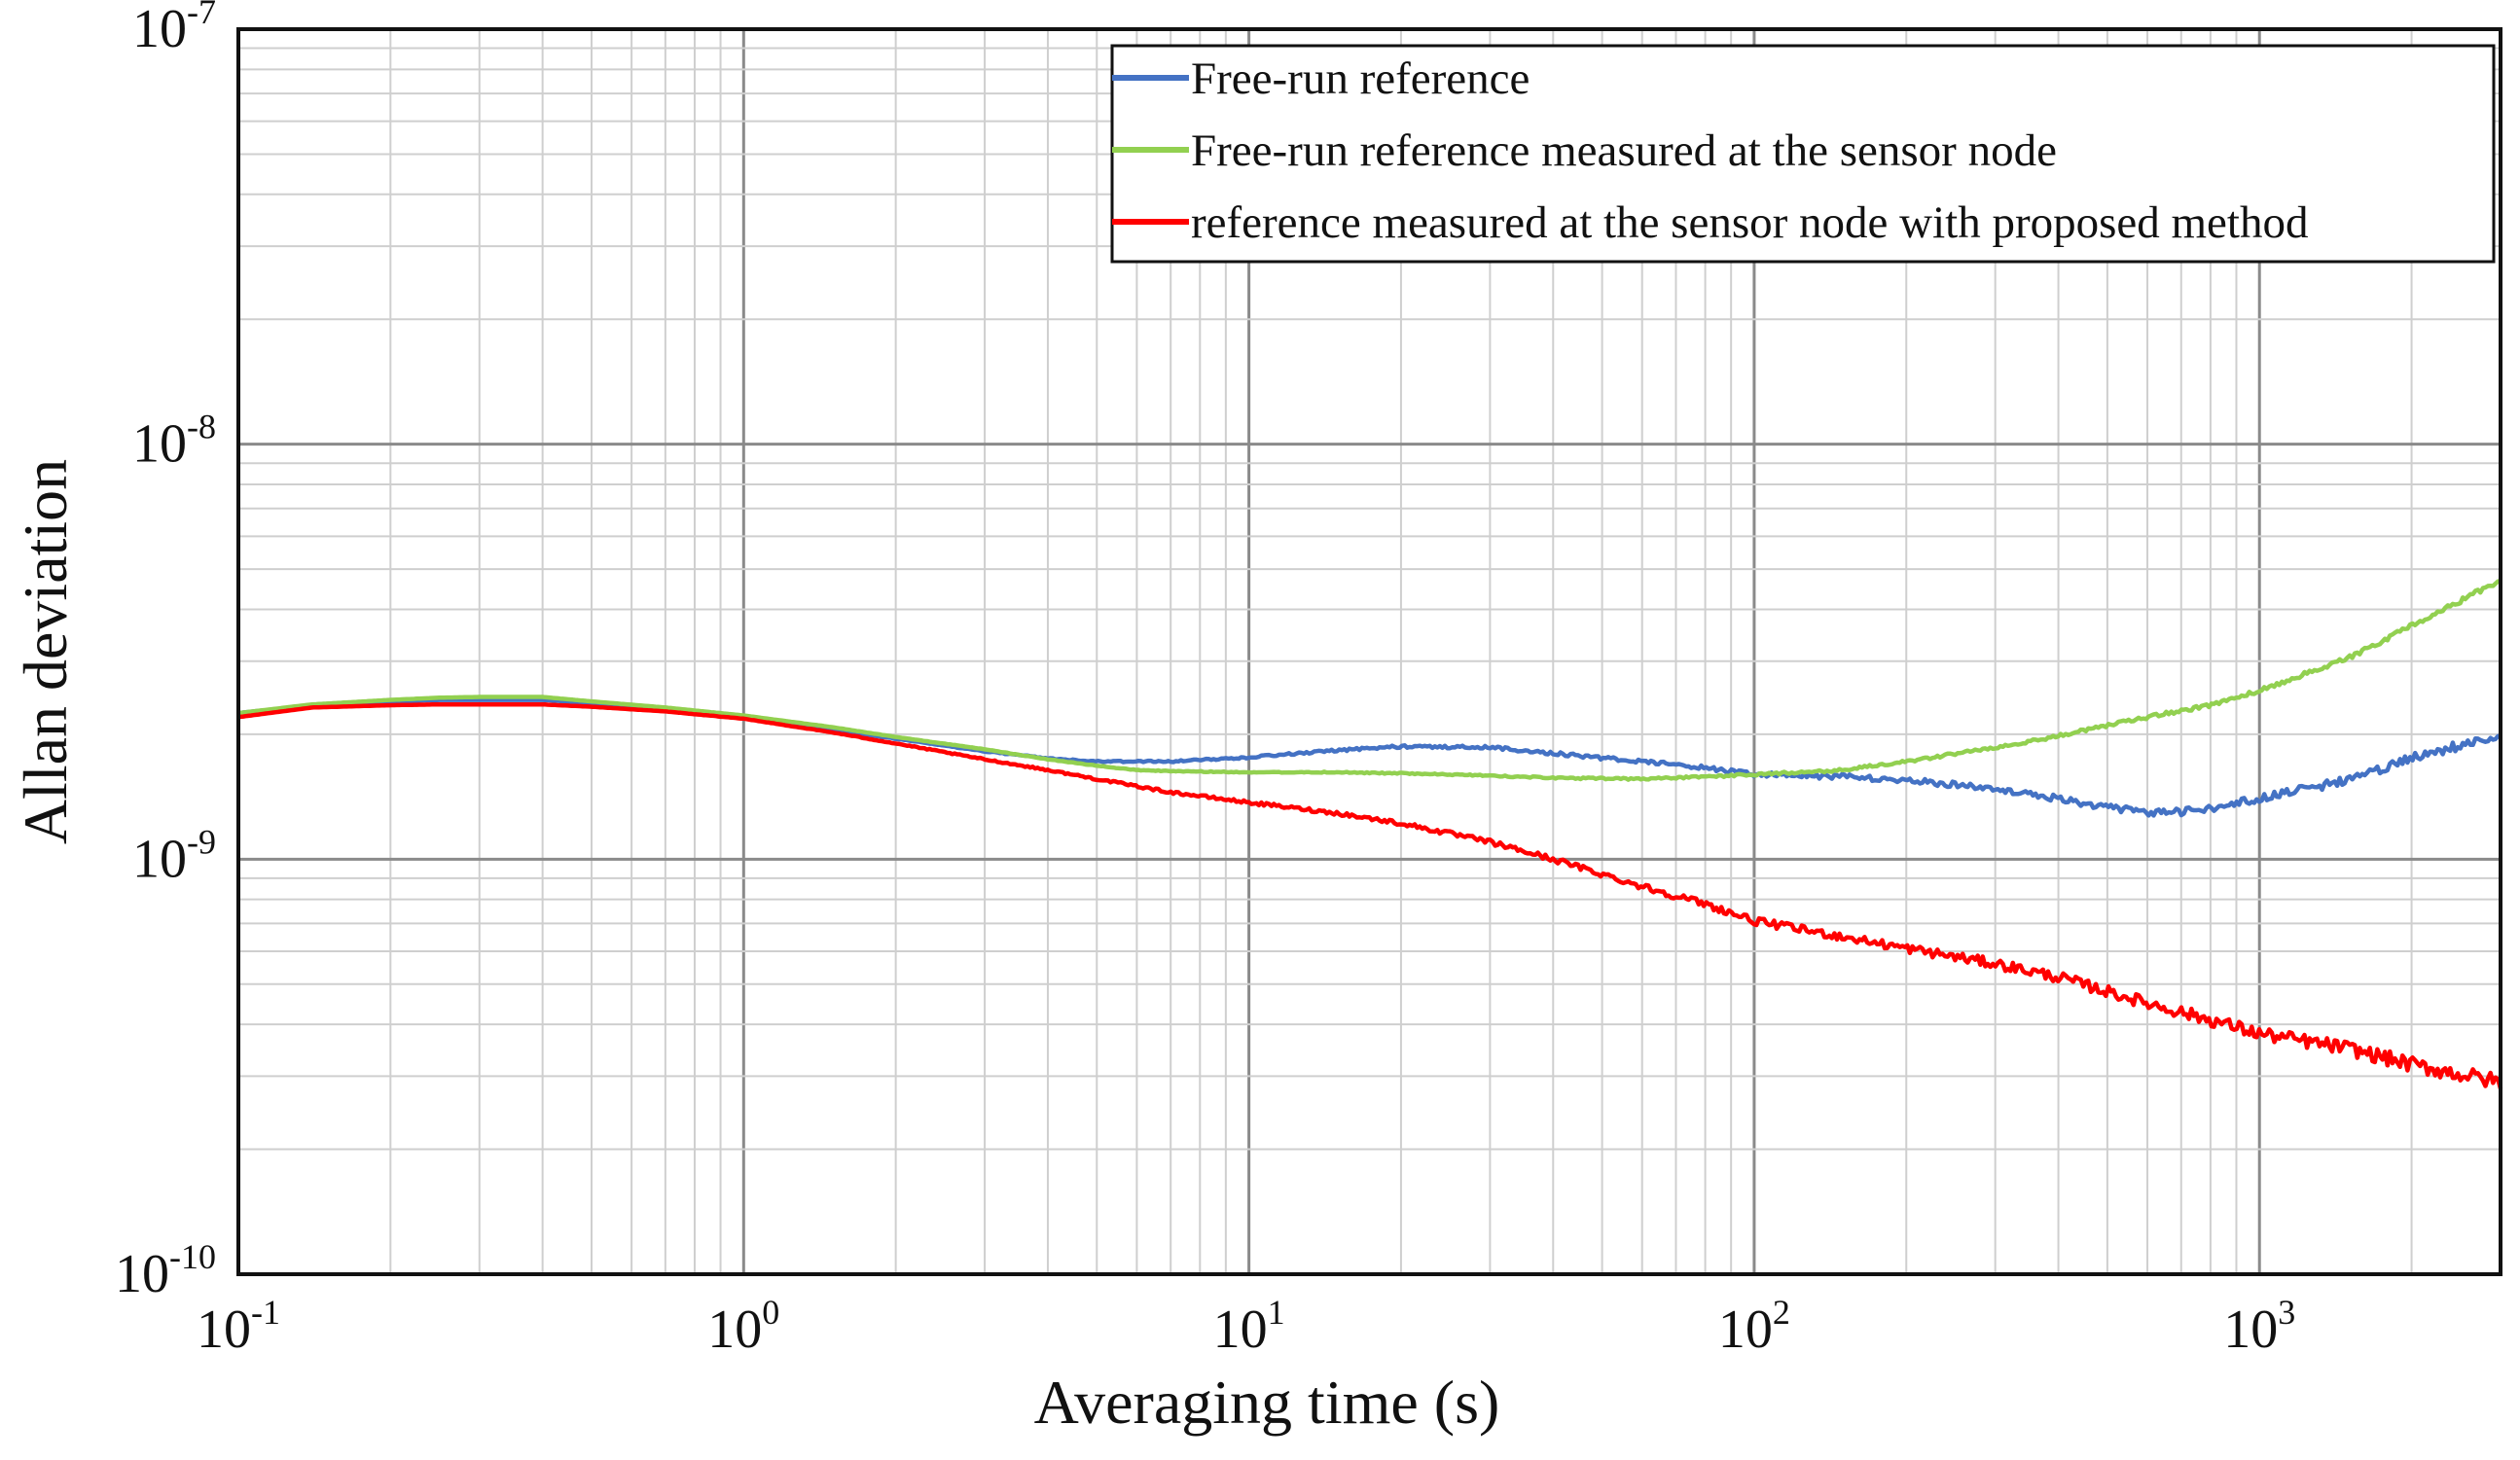 Image resolution: width=2520 pixels, height=1460 pixels. I want to click on legend-box, so click(1803, 154).